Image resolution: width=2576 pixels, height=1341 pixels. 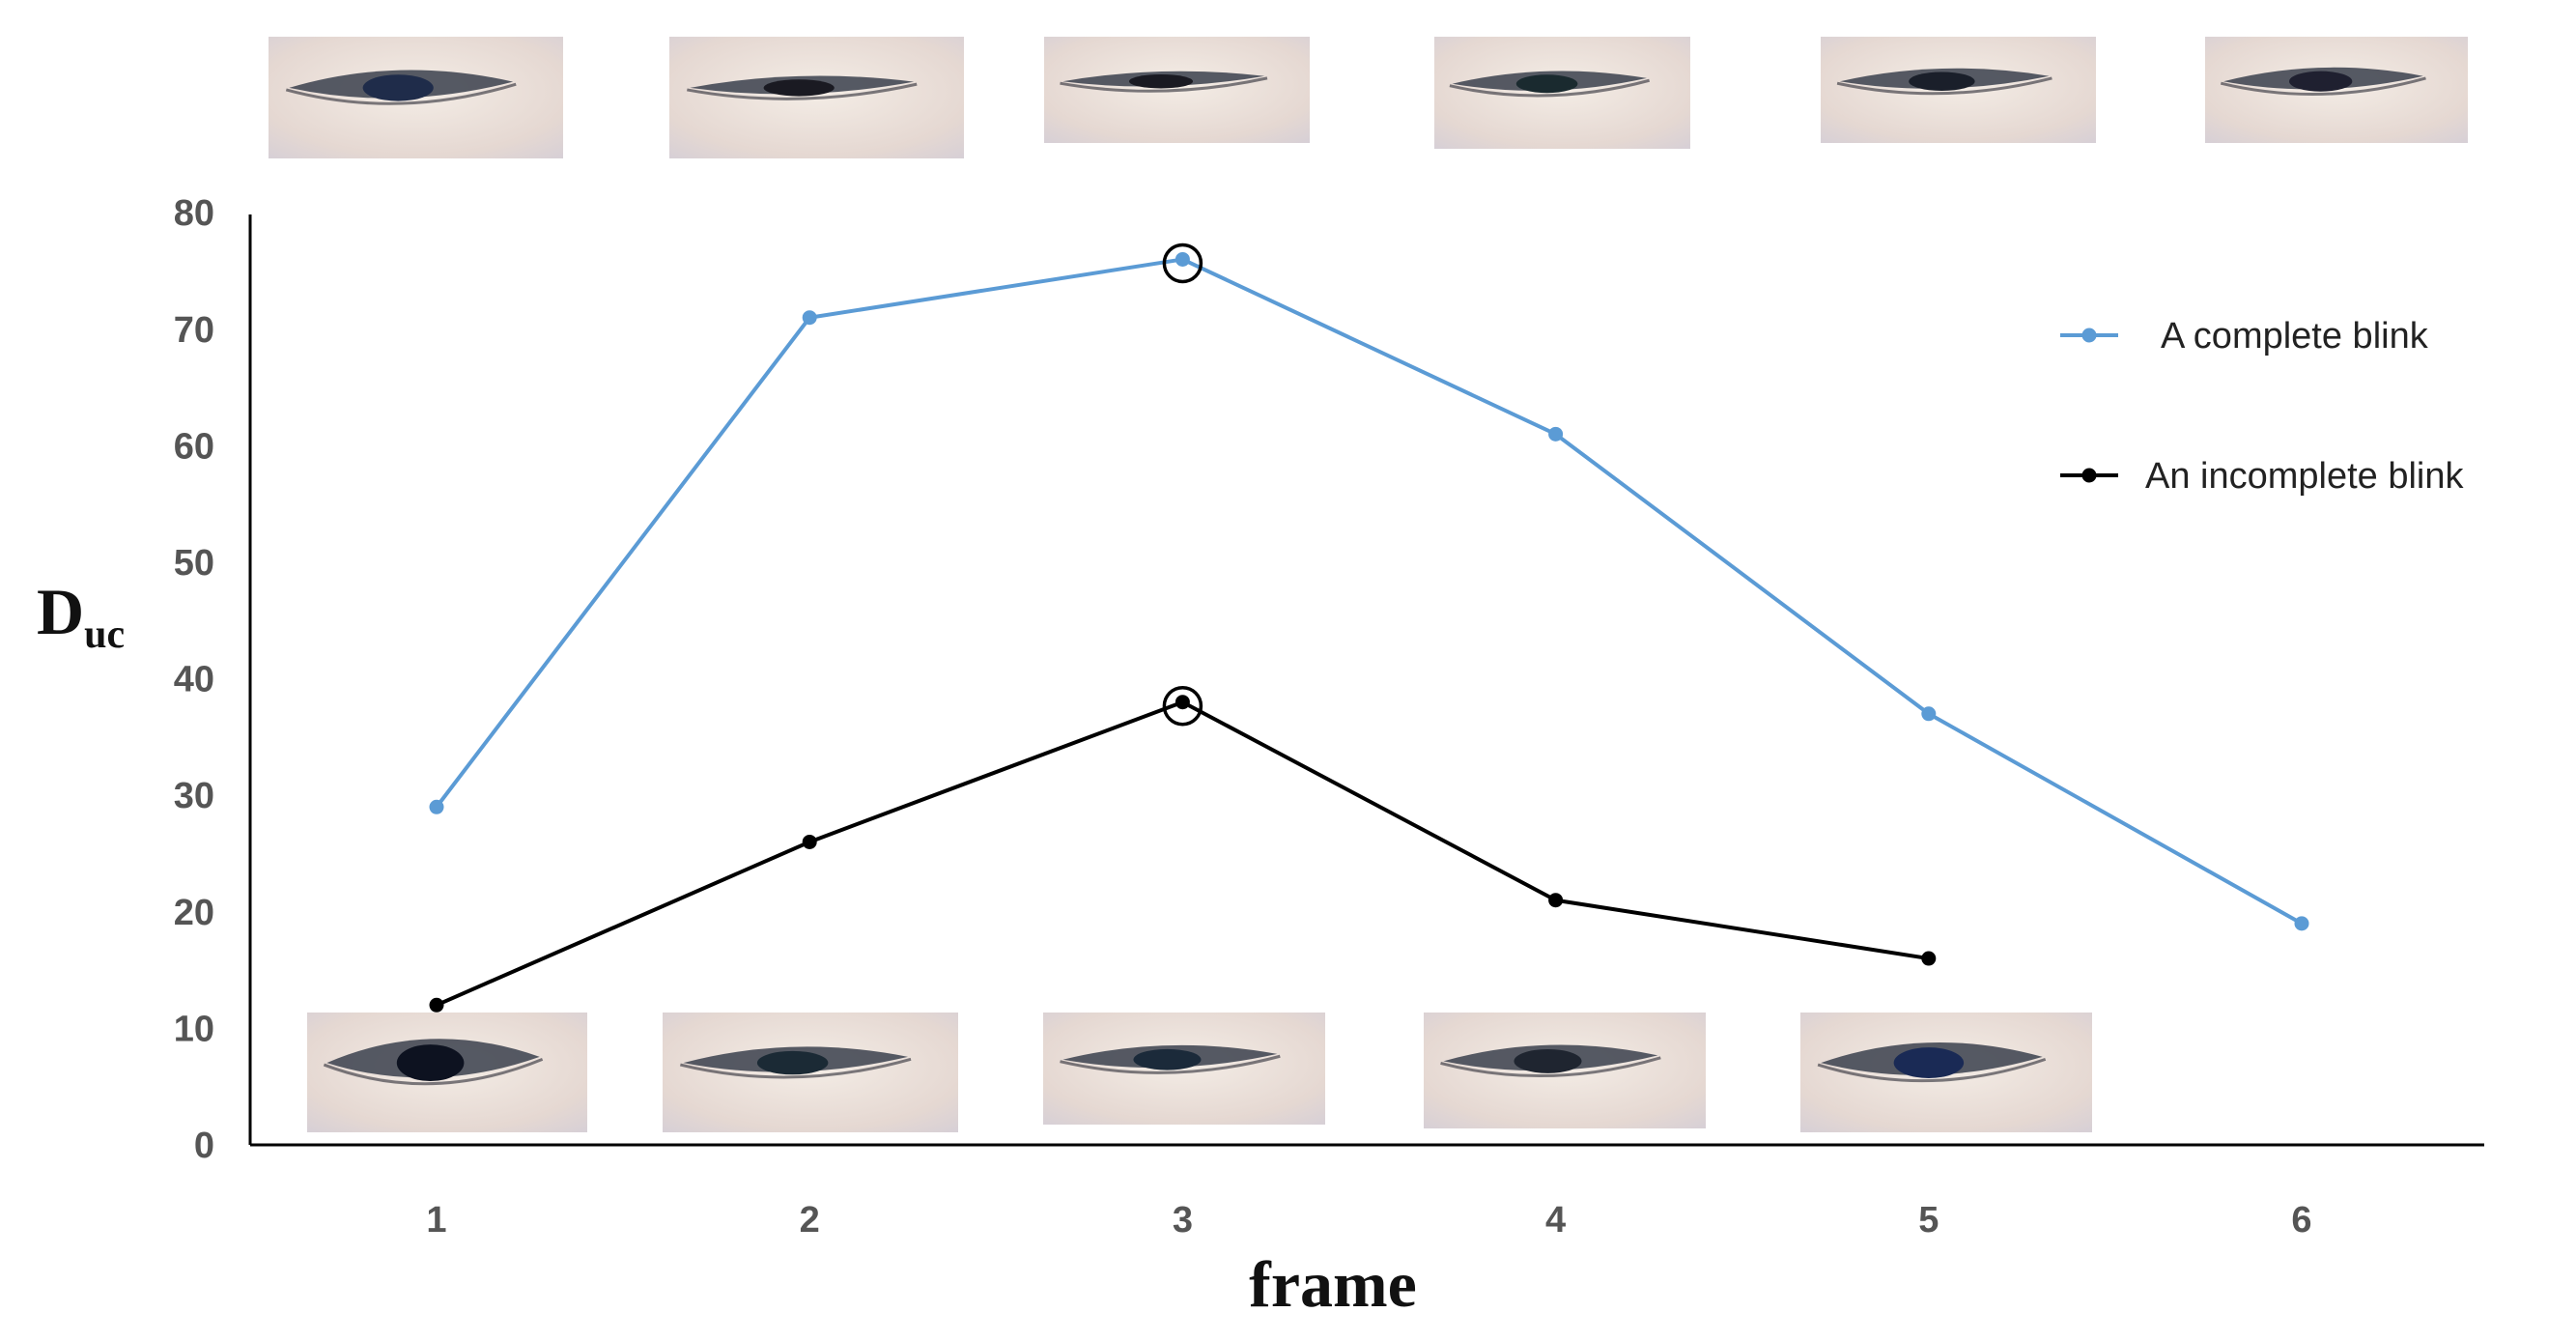 I want to click on incomplete-blink-eye-images, so click(x=1199, y=1072).